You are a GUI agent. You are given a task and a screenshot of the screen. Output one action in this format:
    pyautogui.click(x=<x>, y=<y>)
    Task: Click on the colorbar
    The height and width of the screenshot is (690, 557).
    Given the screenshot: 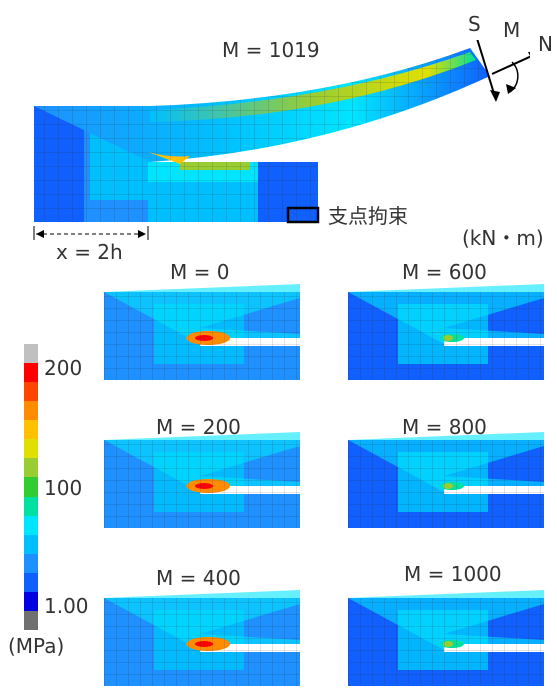 What is the action you would take?
    pyautogui.click(x=31, y=487)
    